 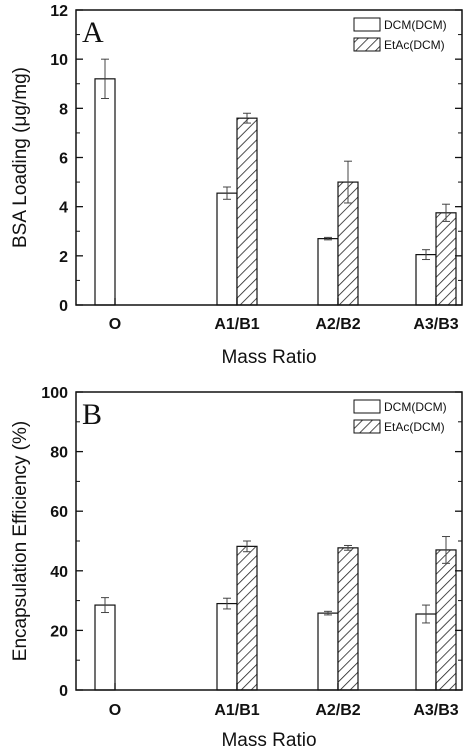 What do you see at coordinates (63, 159) in the screenshot?
I see `y-tick-label: 6` at bounding box center [63, 159].